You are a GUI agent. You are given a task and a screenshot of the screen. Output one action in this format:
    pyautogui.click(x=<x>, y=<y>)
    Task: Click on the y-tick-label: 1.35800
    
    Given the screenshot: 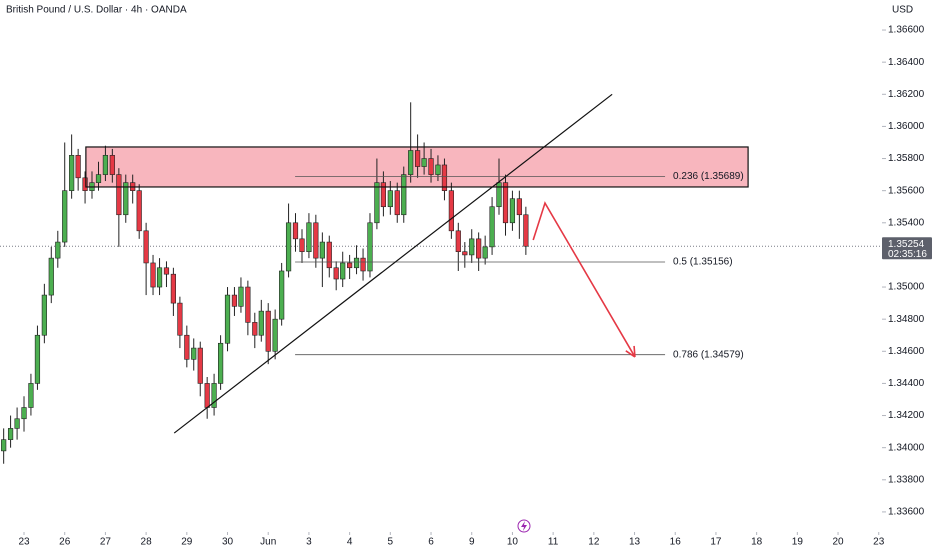 What is the action you would take?
    pyautogui.click(x=906, y=158)
    